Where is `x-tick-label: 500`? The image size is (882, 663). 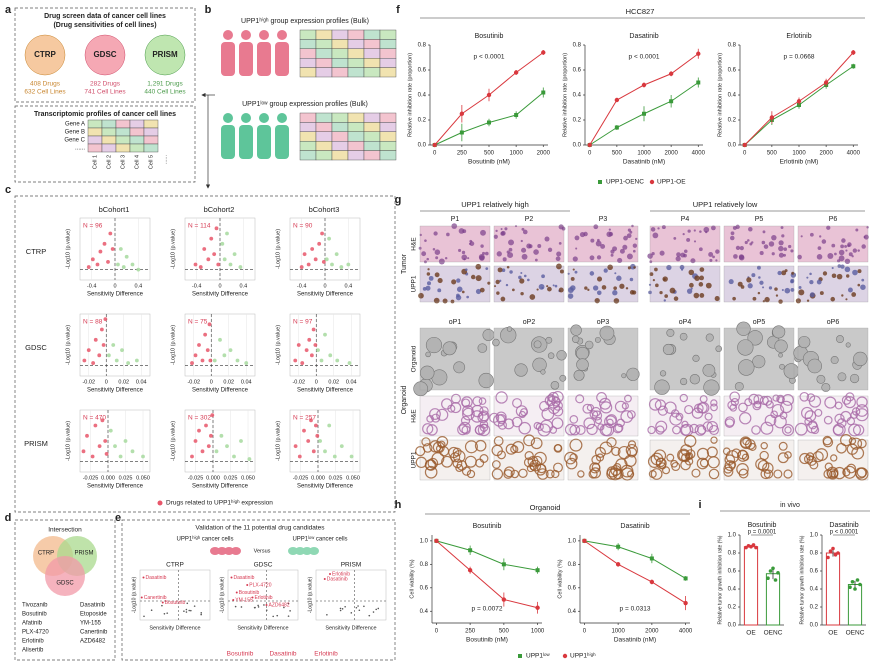 x-tick-label: 500 is located at coordinates (504, 632).